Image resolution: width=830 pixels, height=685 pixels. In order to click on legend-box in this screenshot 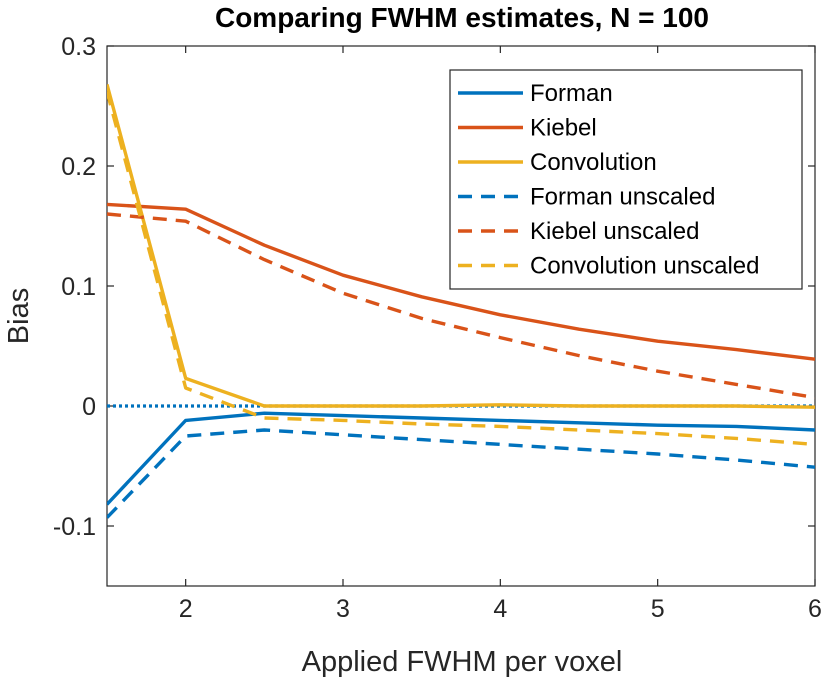, I will do `click(626, 179)`.